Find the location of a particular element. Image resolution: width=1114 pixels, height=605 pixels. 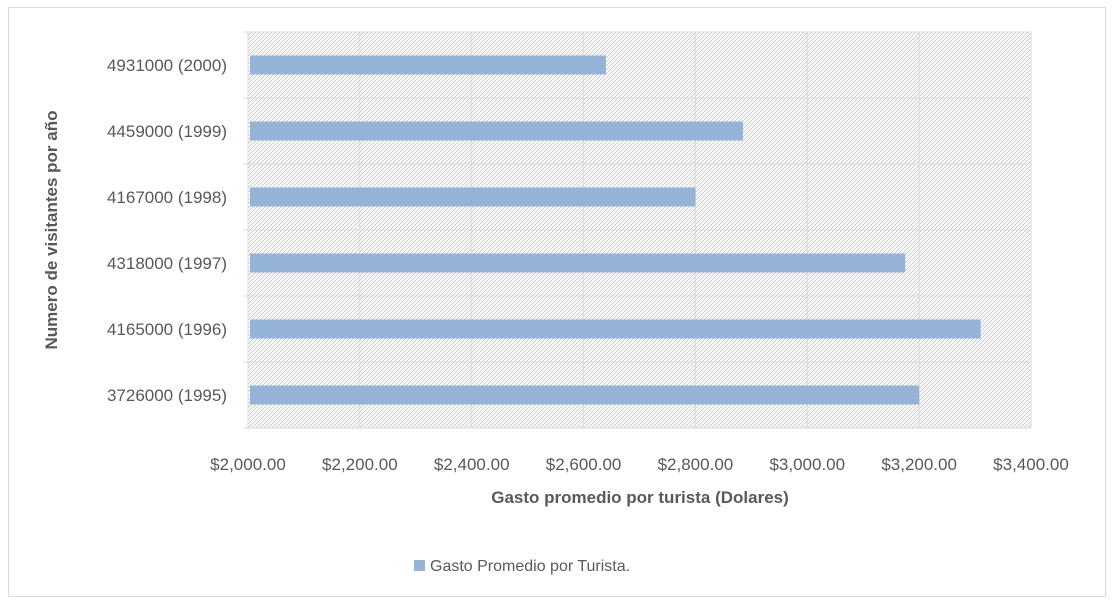

x-tick-label: $2,400.00 is located at coordinates (472, 464).